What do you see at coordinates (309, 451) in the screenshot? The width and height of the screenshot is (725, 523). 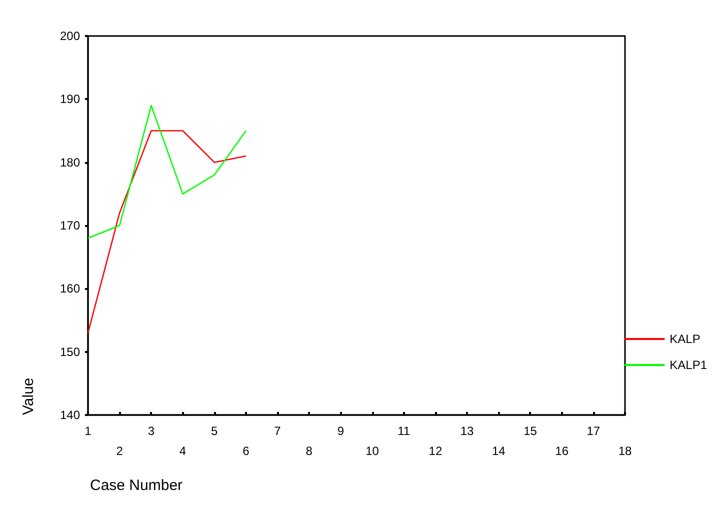 I see `x-tick-label: 8` at bounding box center [309, 451].